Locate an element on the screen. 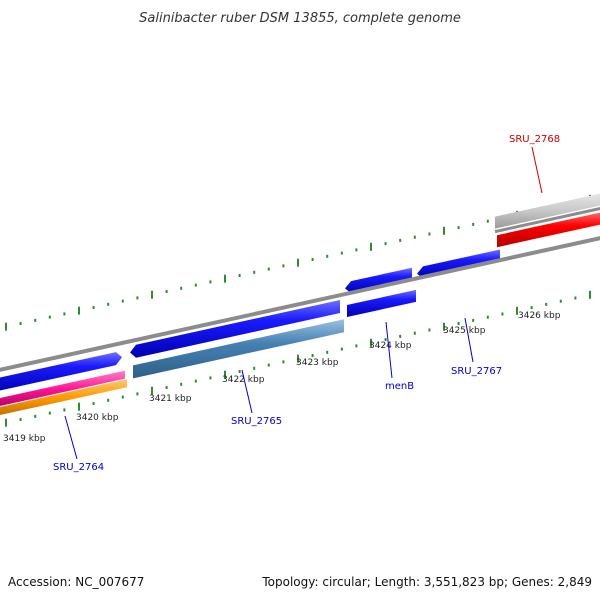 The image size is (600, 600). kbp-label: 3425 kbp is located at coordinates (464, 331).